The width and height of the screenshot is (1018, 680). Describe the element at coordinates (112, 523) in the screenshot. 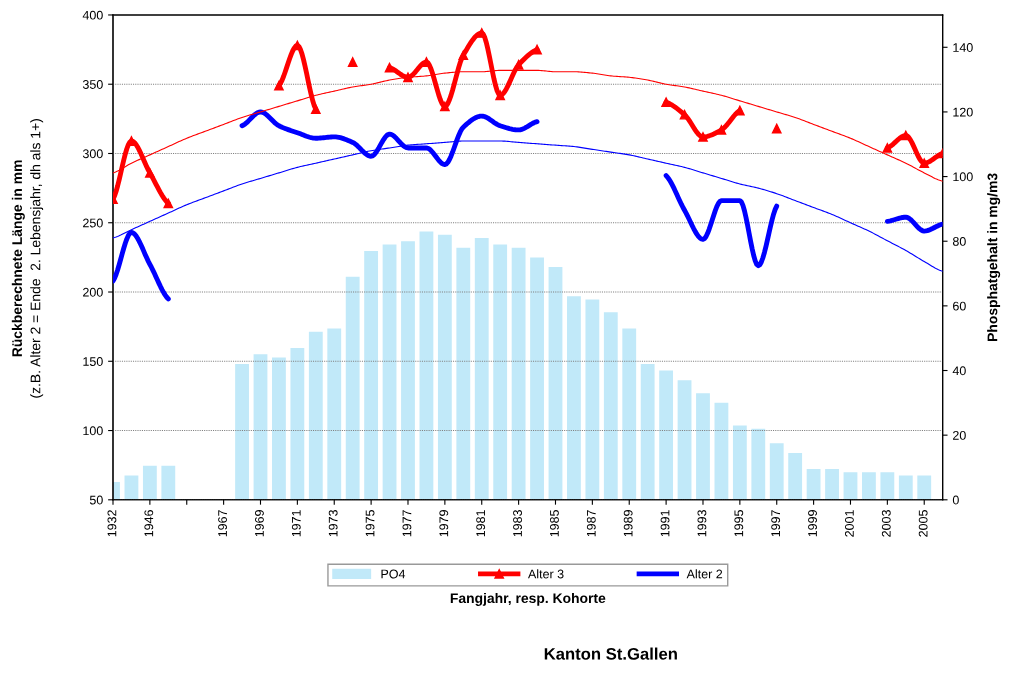

I see `x-tick-label: 1932` at that location.